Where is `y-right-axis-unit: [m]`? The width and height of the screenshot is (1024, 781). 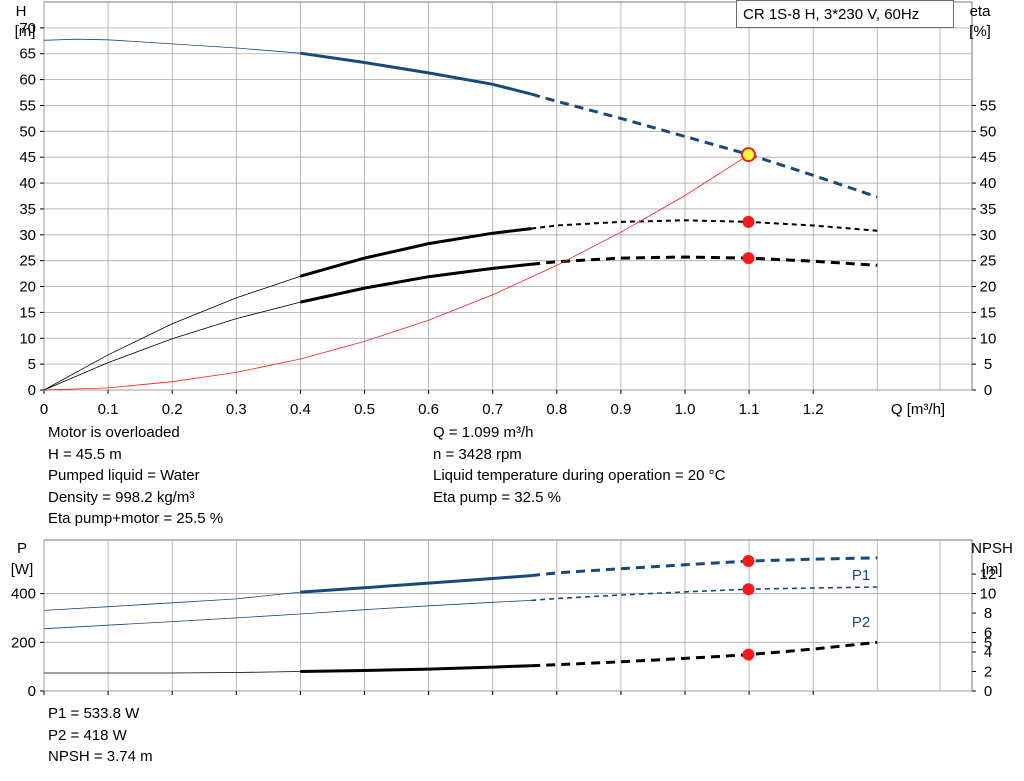 y-right-axis-unit: [m] is located at coordinates (992, 569).